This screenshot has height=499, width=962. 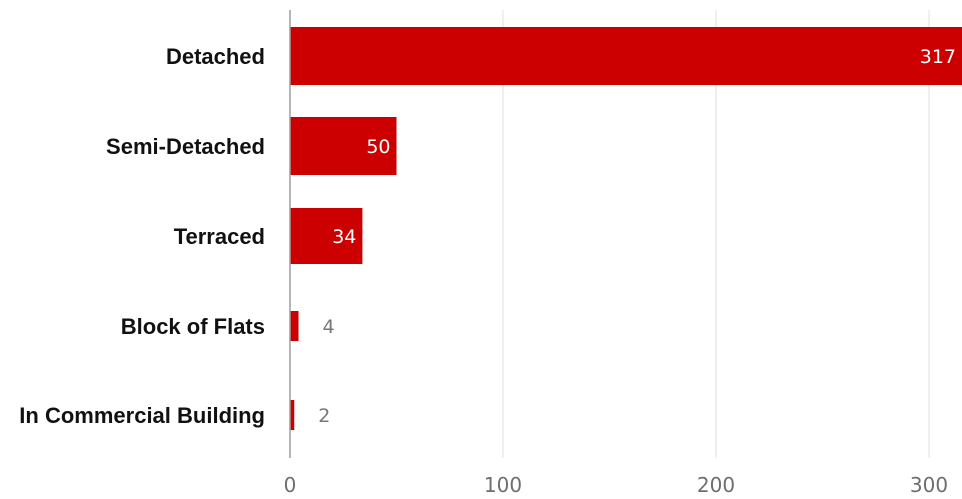 What do you see at coordinates (219, 236) in the screenshot?
I see `category-label: Terraced` at bounding box center [219, 236].